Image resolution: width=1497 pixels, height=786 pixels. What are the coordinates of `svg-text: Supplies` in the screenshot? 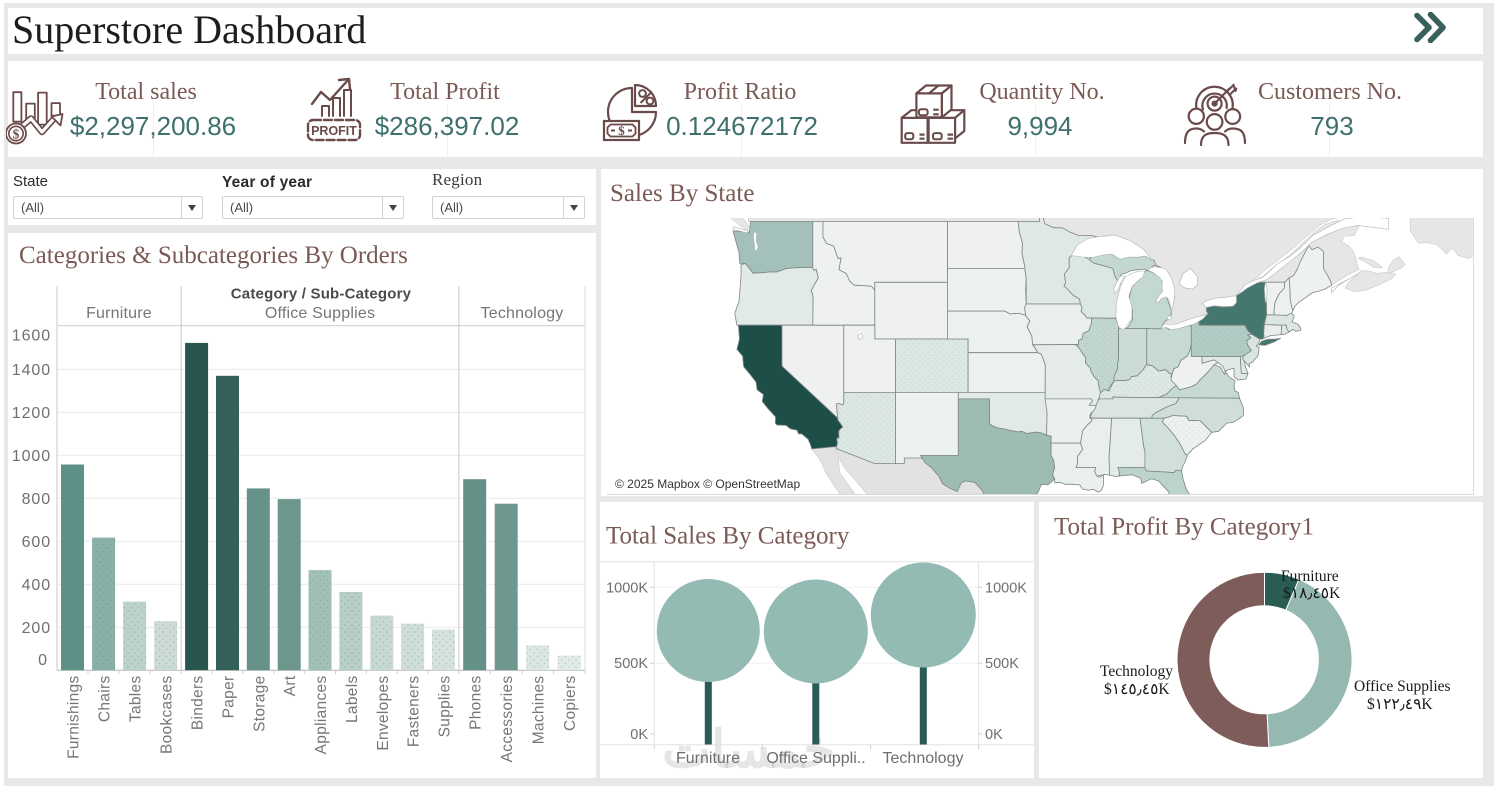 It's located at (445, 707).